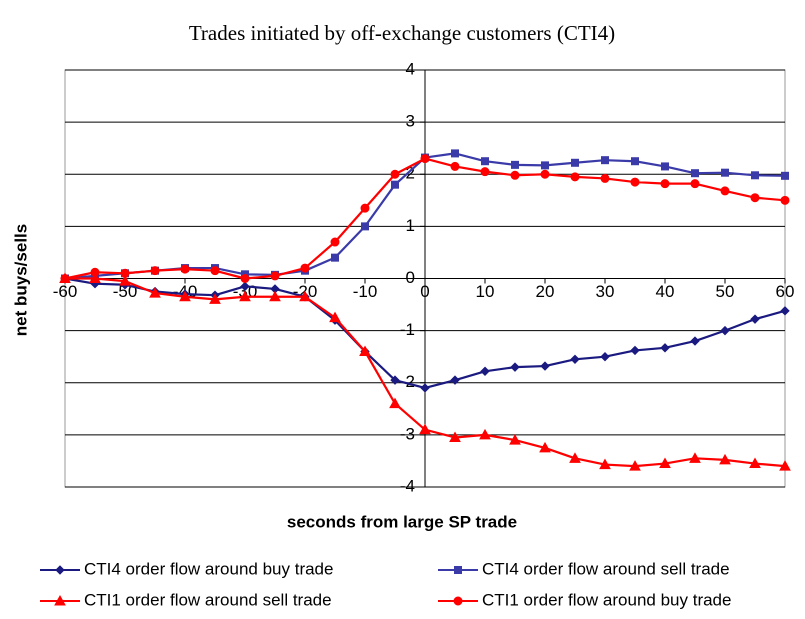 Image resolution: width=805 pixels, height=619 pixels. What do you see at coordinates (424, 291) in the screenshot?
I see `x-tick-label: 0` at bounding box center [424, 291].